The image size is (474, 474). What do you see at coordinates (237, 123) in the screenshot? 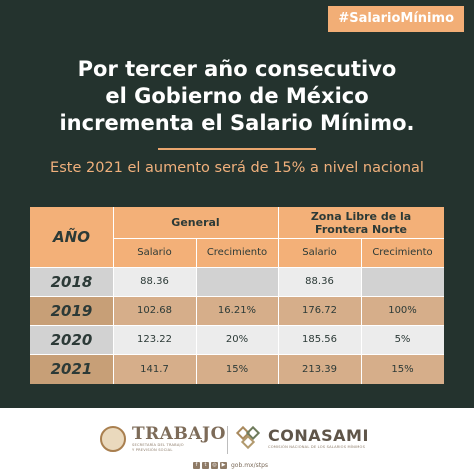
I see `headline-line-3: incrementa el Salario Mínimo.` at bounding box center [237, 123].